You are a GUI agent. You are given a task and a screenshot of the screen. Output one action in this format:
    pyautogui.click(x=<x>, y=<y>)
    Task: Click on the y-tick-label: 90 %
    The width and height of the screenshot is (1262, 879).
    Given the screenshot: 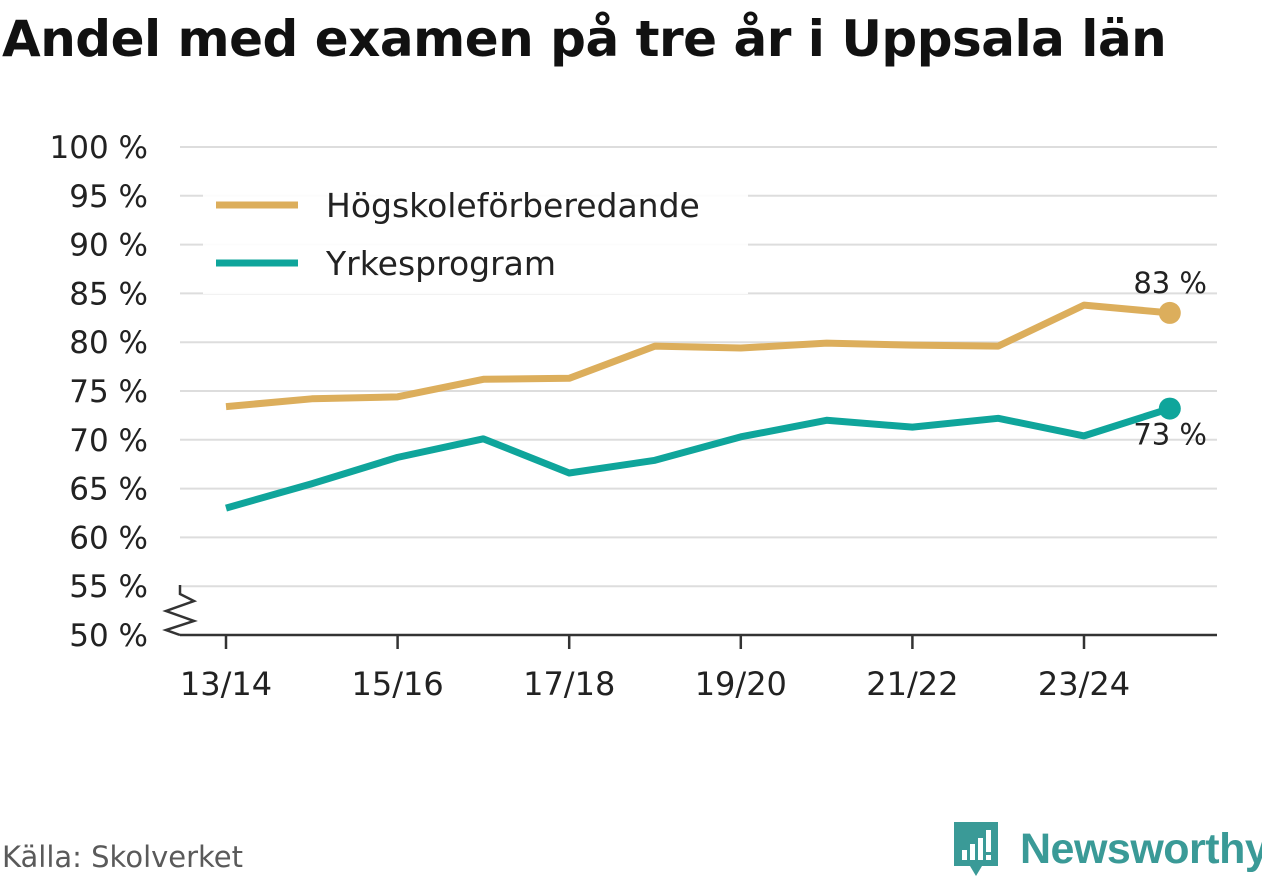 What is the action you would take?
    pyautogui.click(x=108, y=246)
    